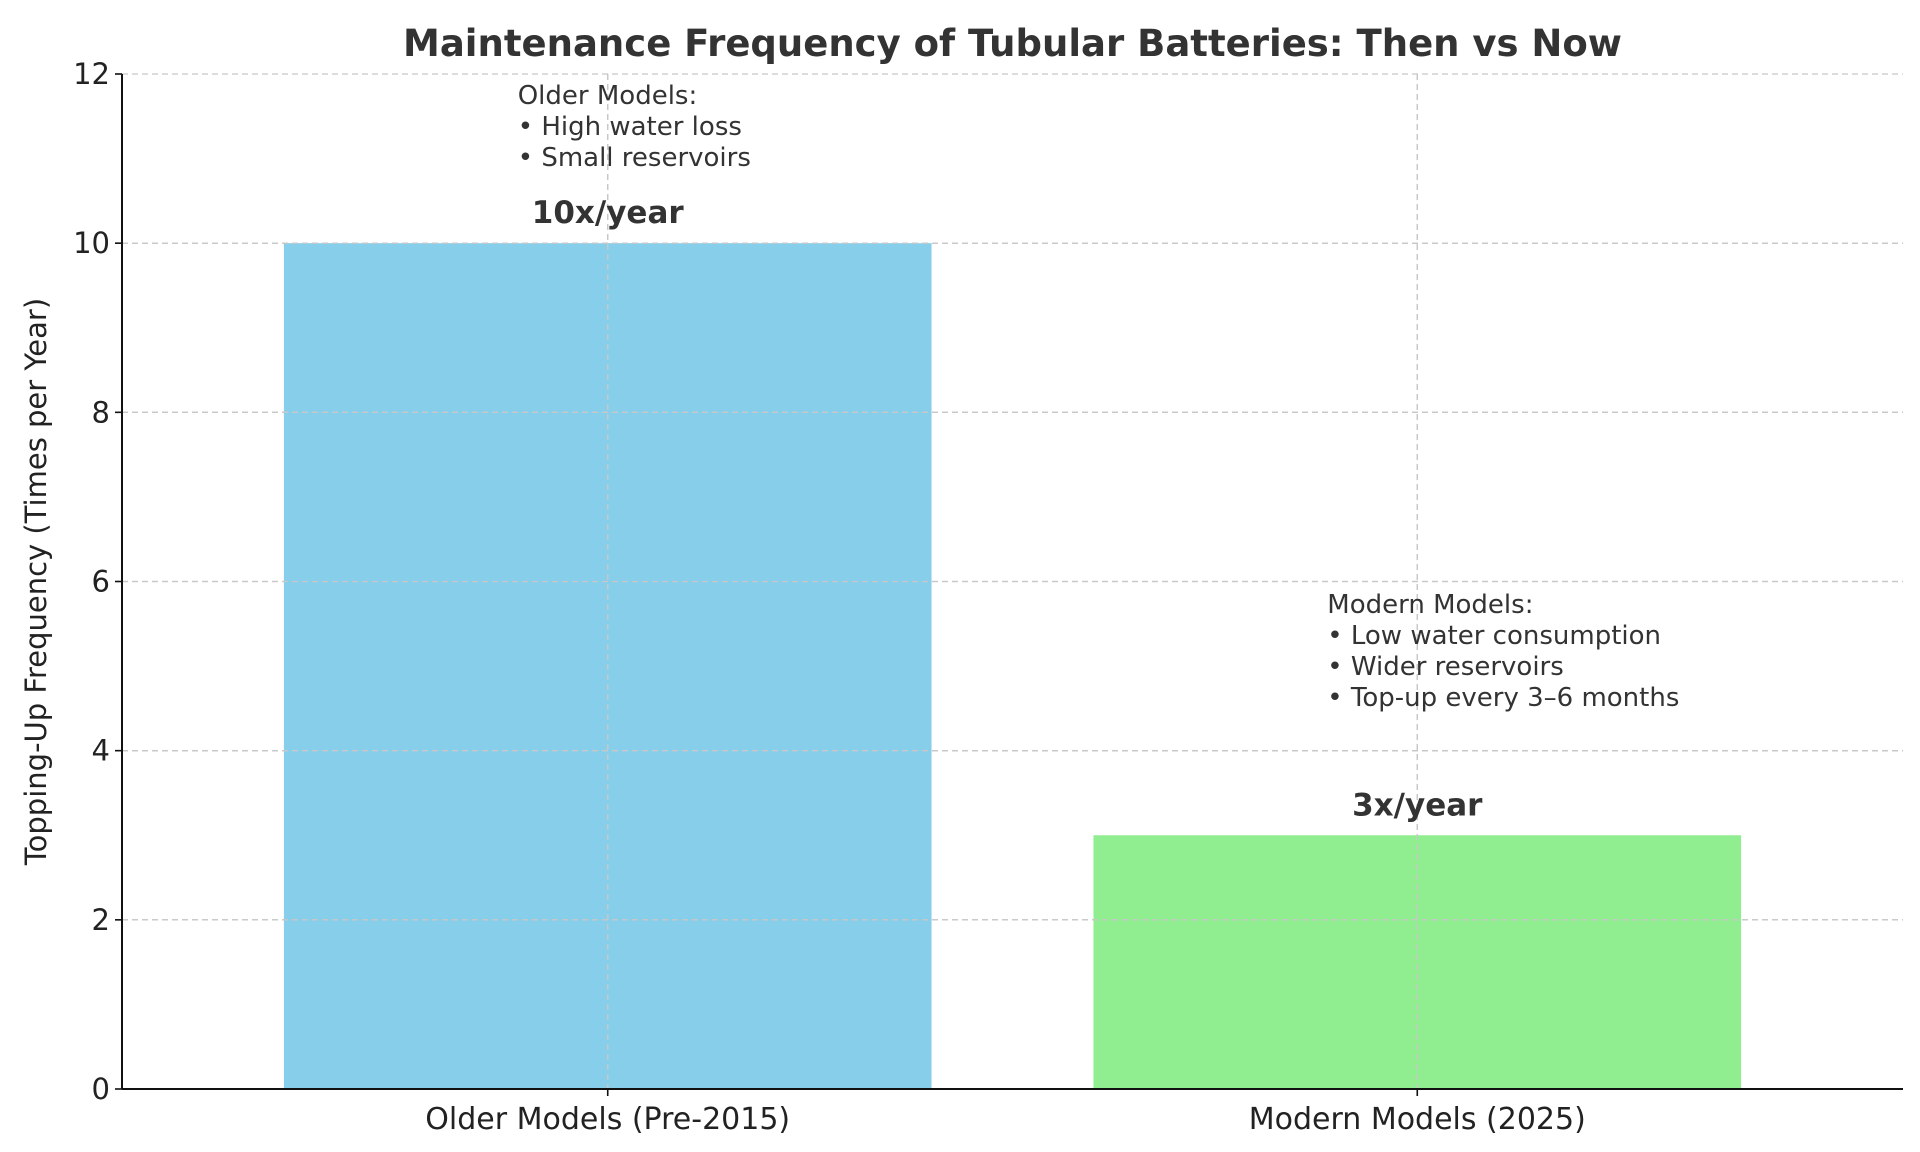  I want to click on x-tick-label: Older Models (Pre-2015), so click(607, 1119).